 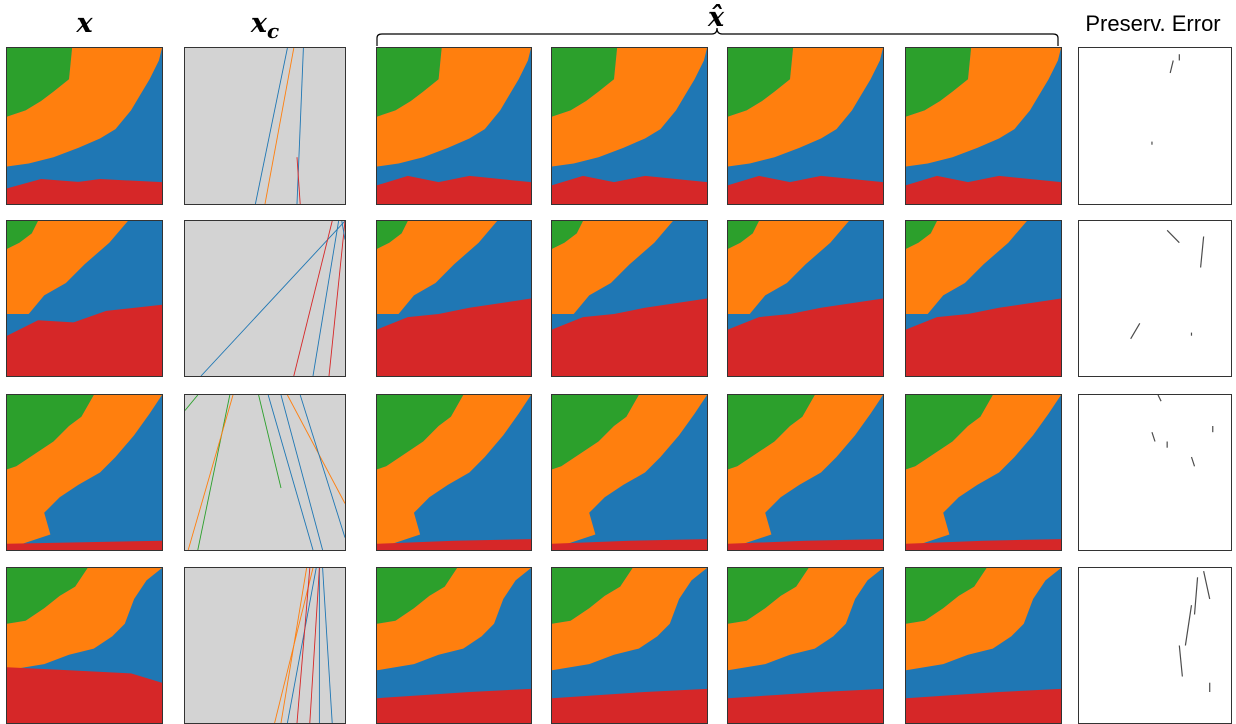 What do you see at coordinates (716, 17) in the screenshot?
I see `column-header-xhat: x̂` at bounding box center [716, 17].